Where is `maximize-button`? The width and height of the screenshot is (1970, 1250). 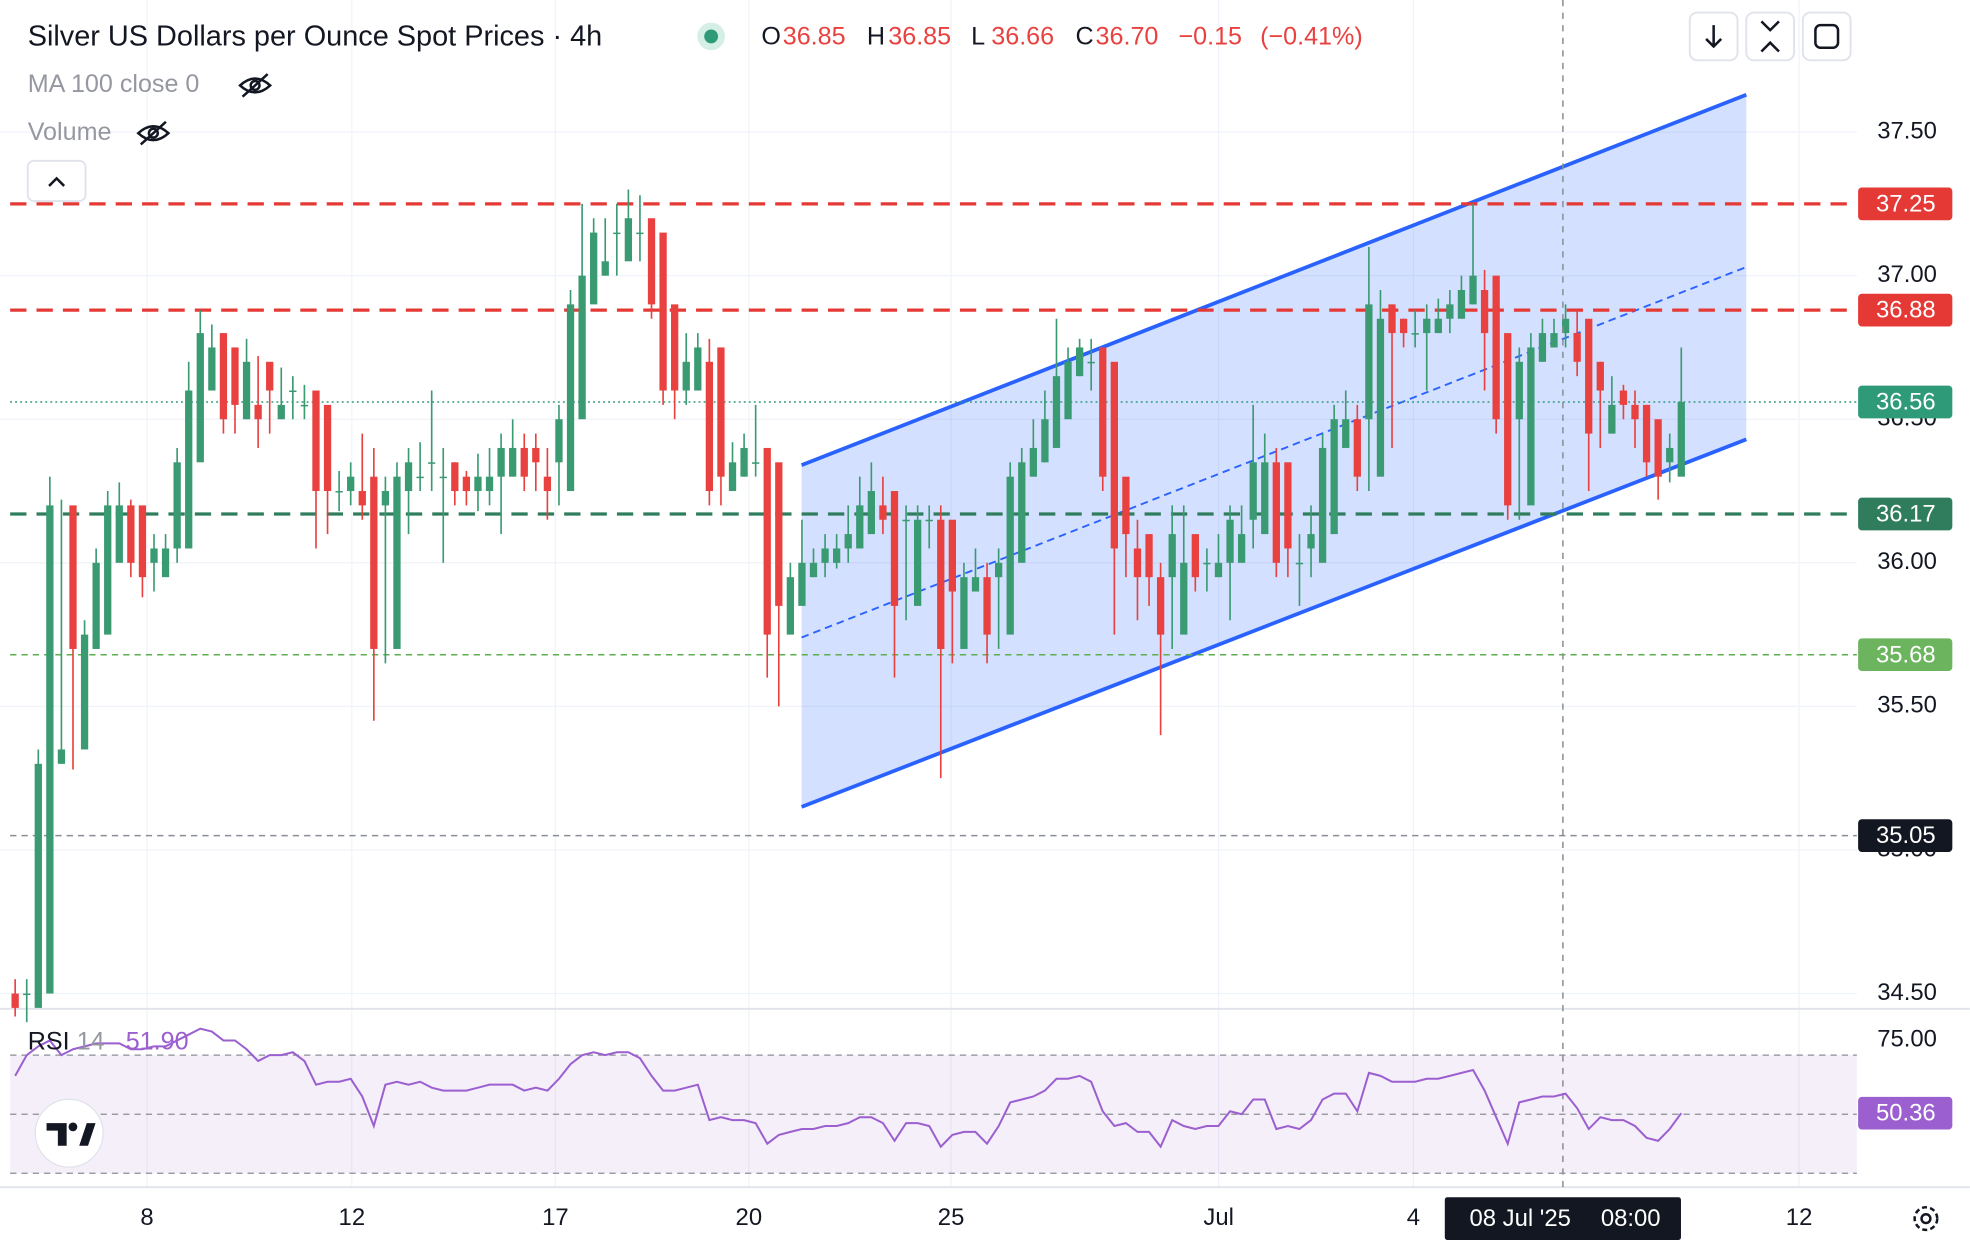 maximize-button is located at coordinates (1826, 36).